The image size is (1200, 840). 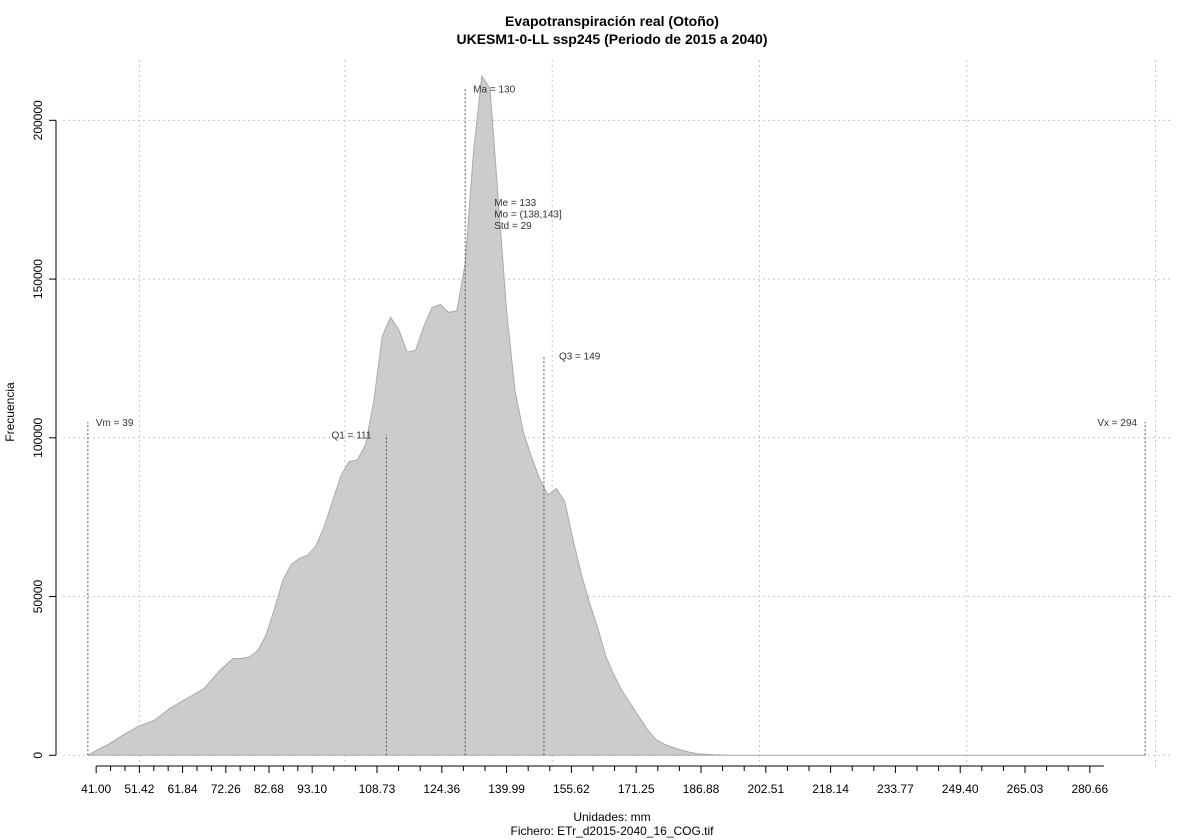 What do you see at coordinates (96, 789) in the screenshot?
I see `x-tick-label: 41.00` at bounding box center [96, 789].